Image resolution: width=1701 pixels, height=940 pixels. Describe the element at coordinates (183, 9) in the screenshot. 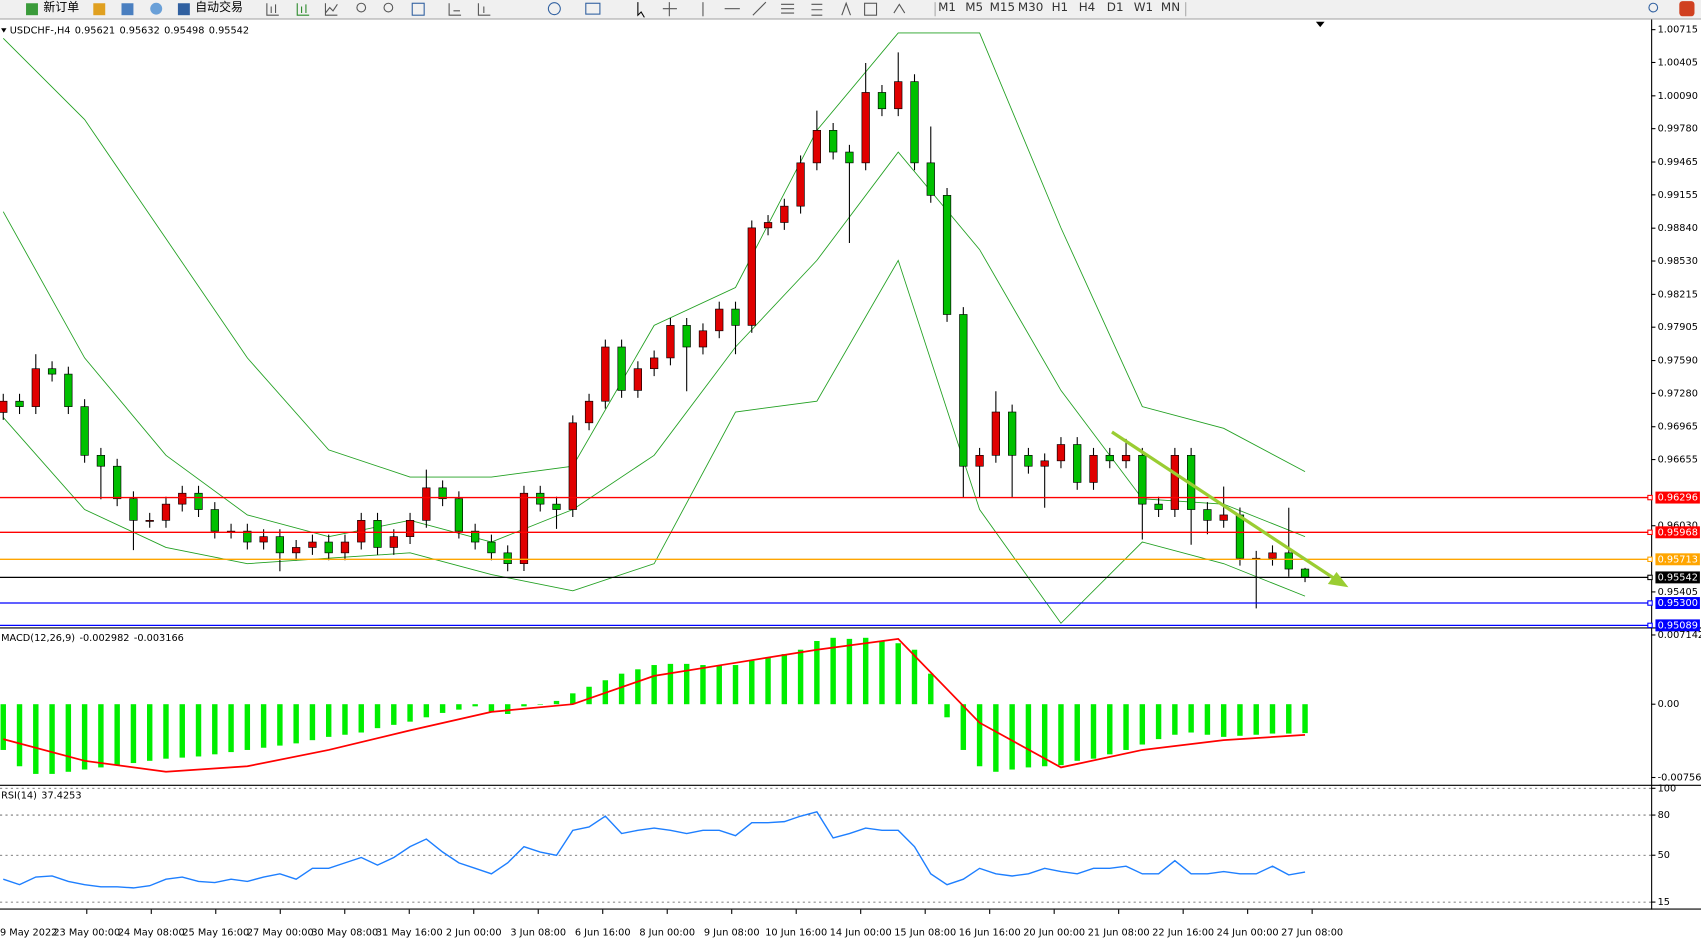

I see `auto-trading-icon` at that location.